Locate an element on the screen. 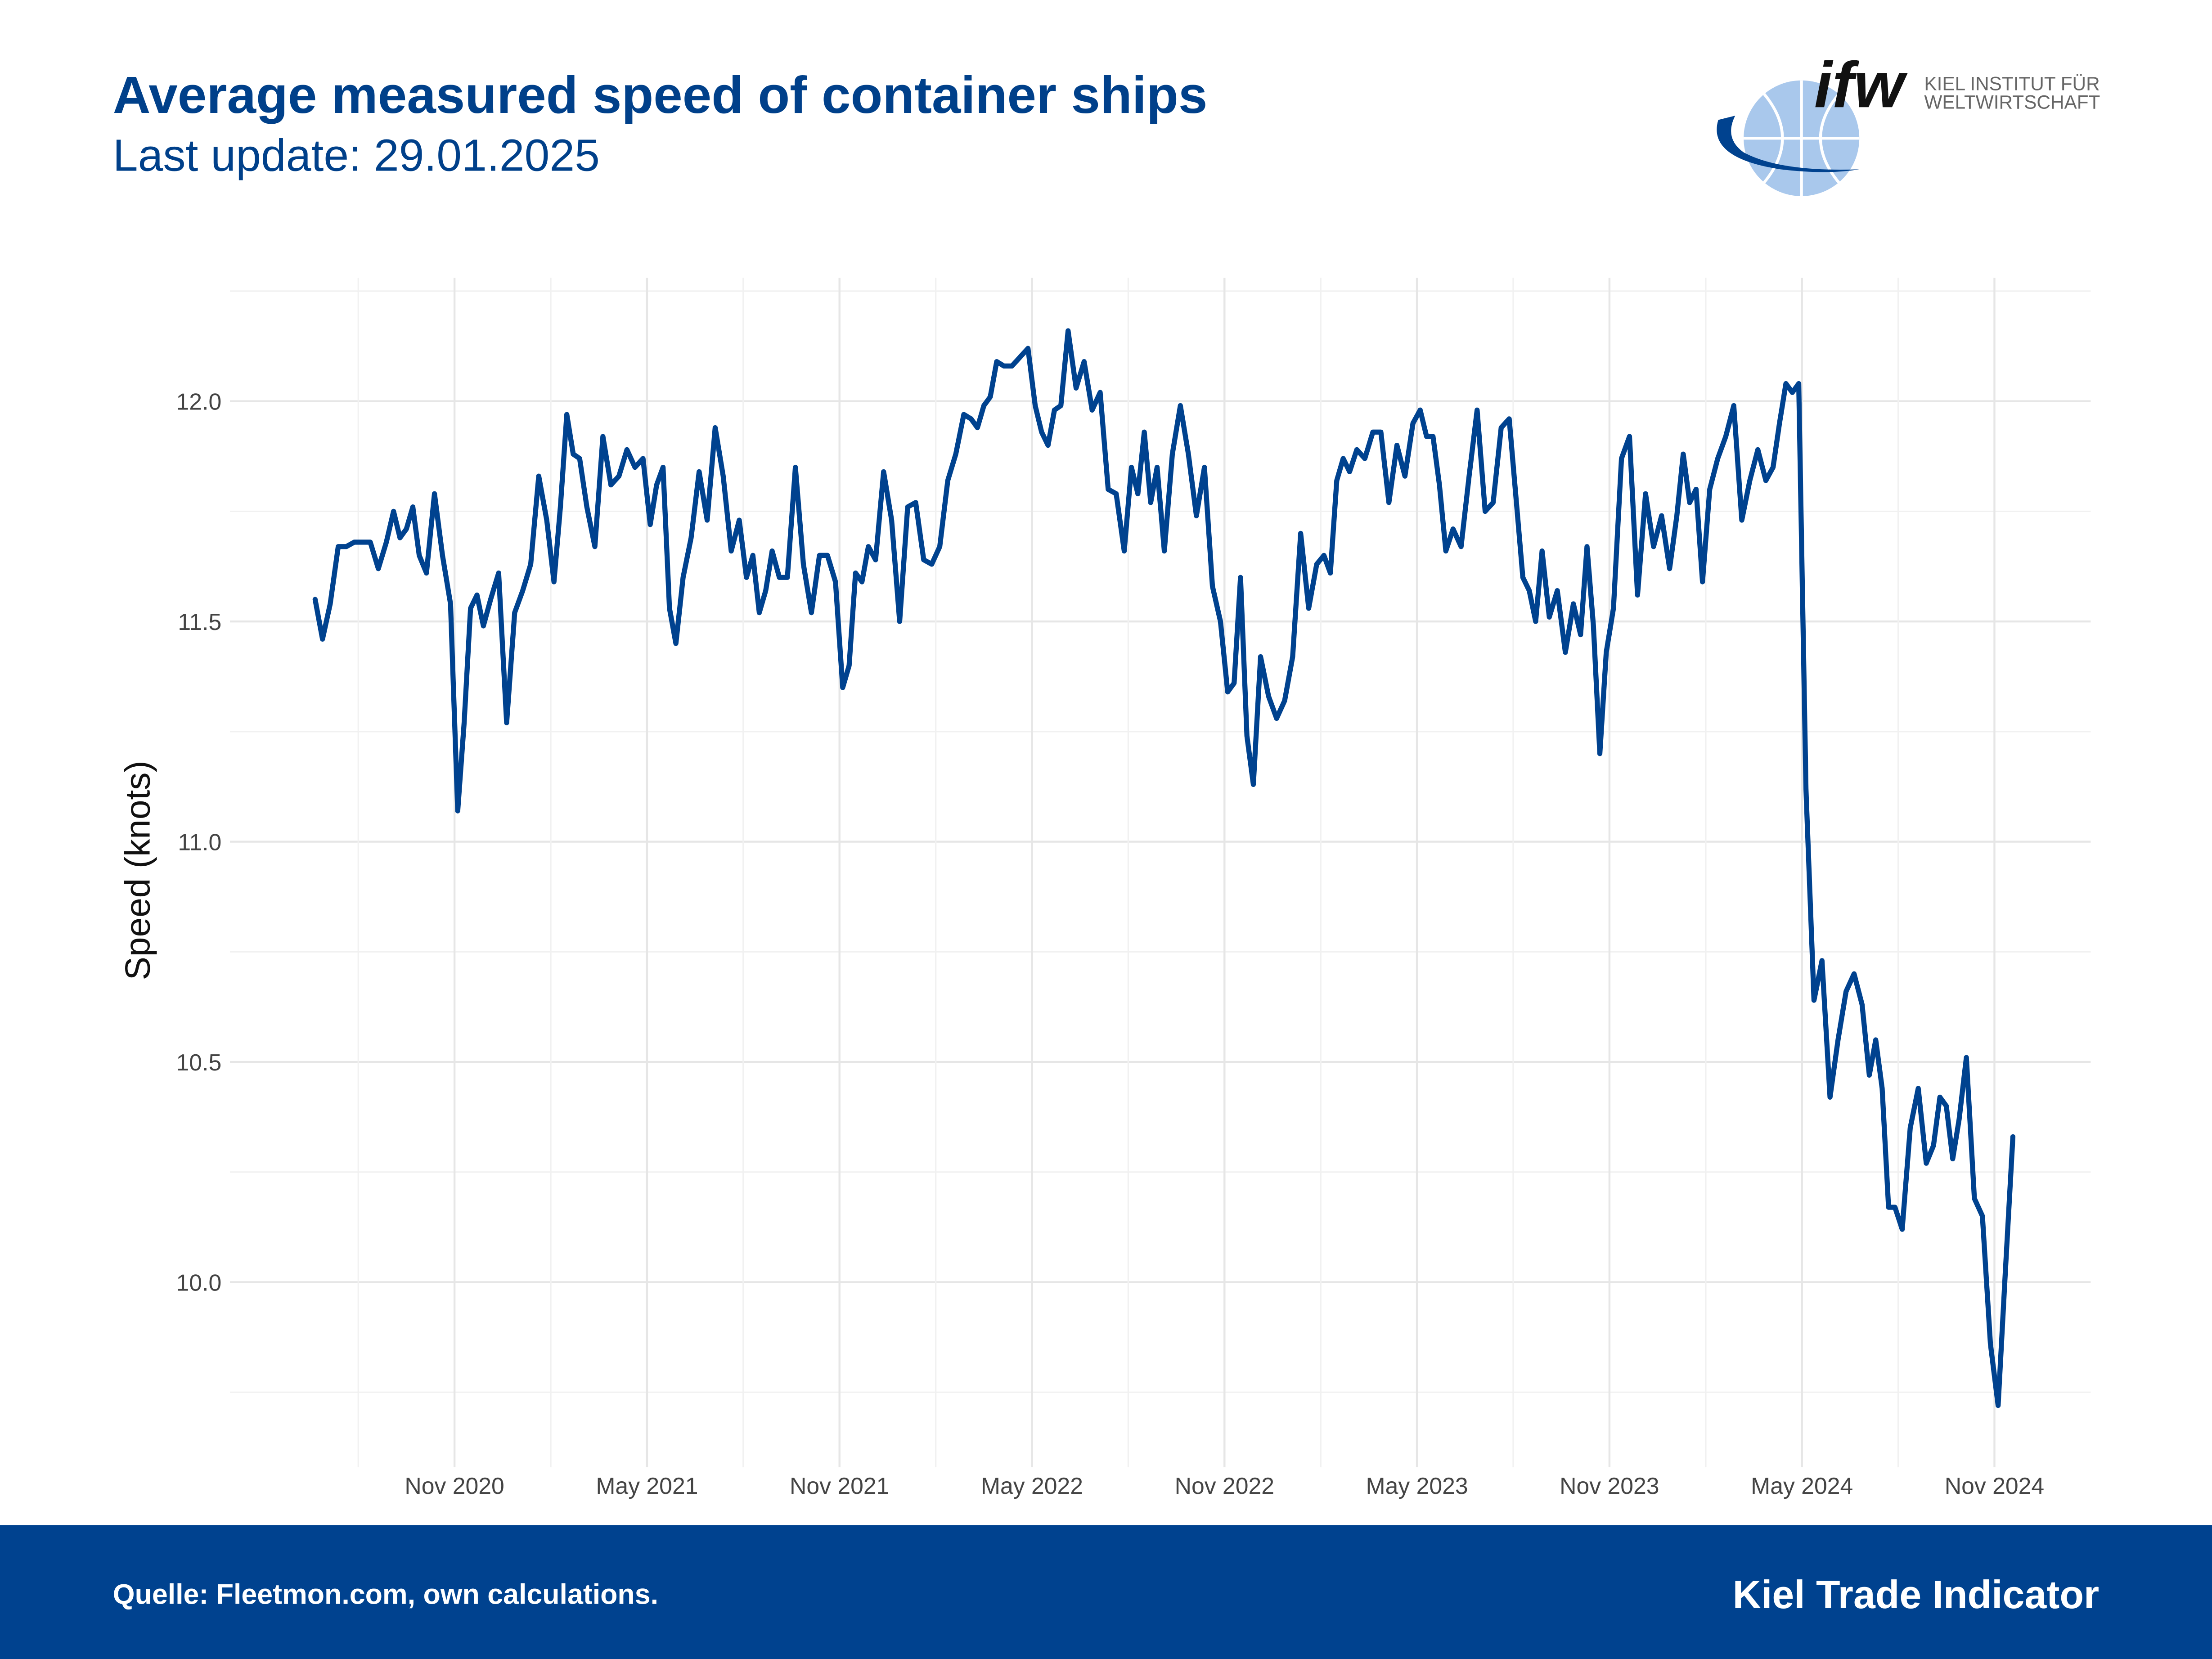 The image size is (2212, 1659). x-tick-label: May 2021 is located at coordinates (647, 1486).